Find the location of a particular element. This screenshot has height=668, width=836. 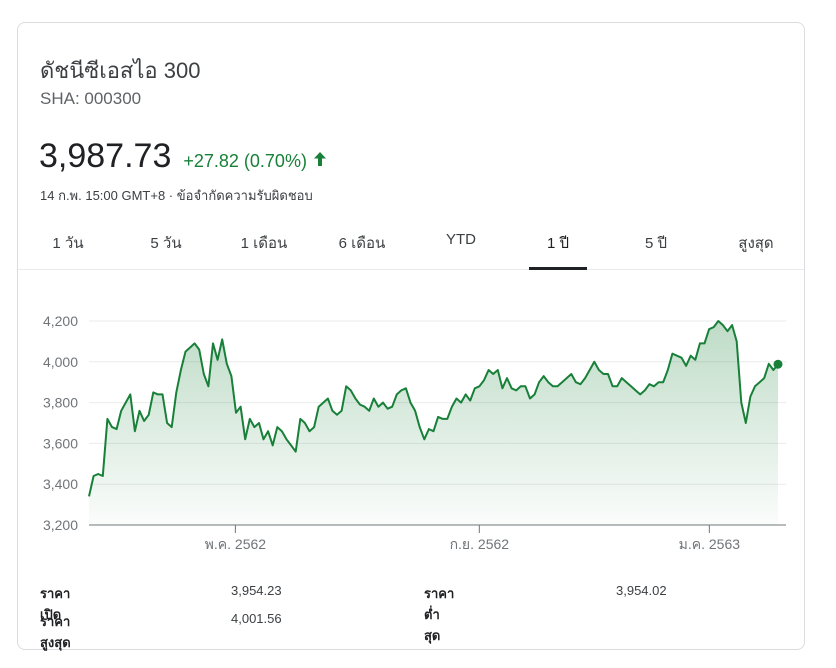

tab-label: YTD is located at coordinates (461, 239).